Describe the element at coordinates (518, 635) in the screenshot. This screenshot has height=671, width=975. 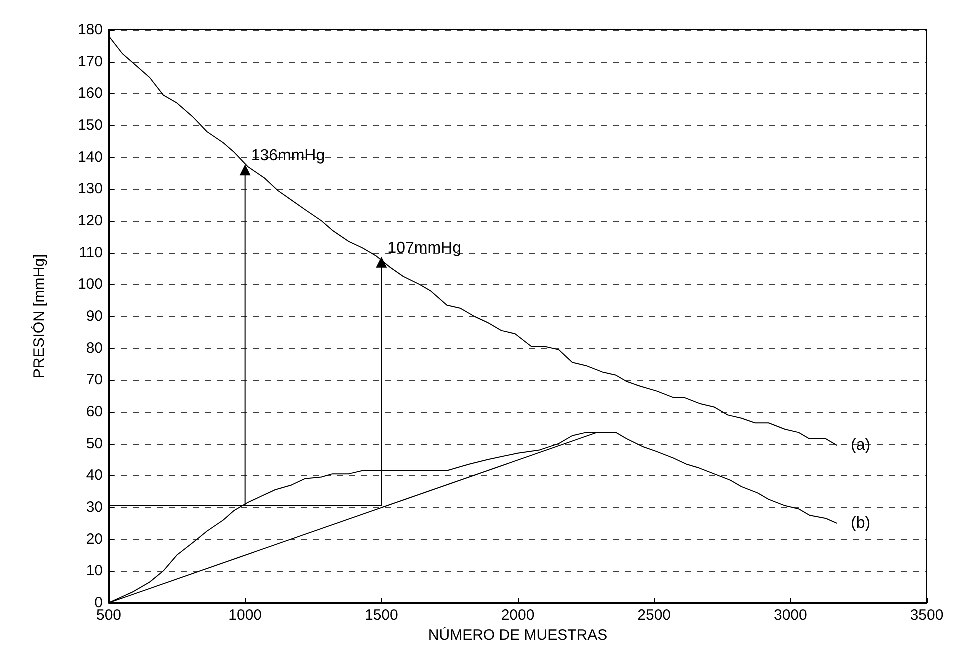
I see `x-axis-title: NÚMERO DE MUESTRAS` at that location.